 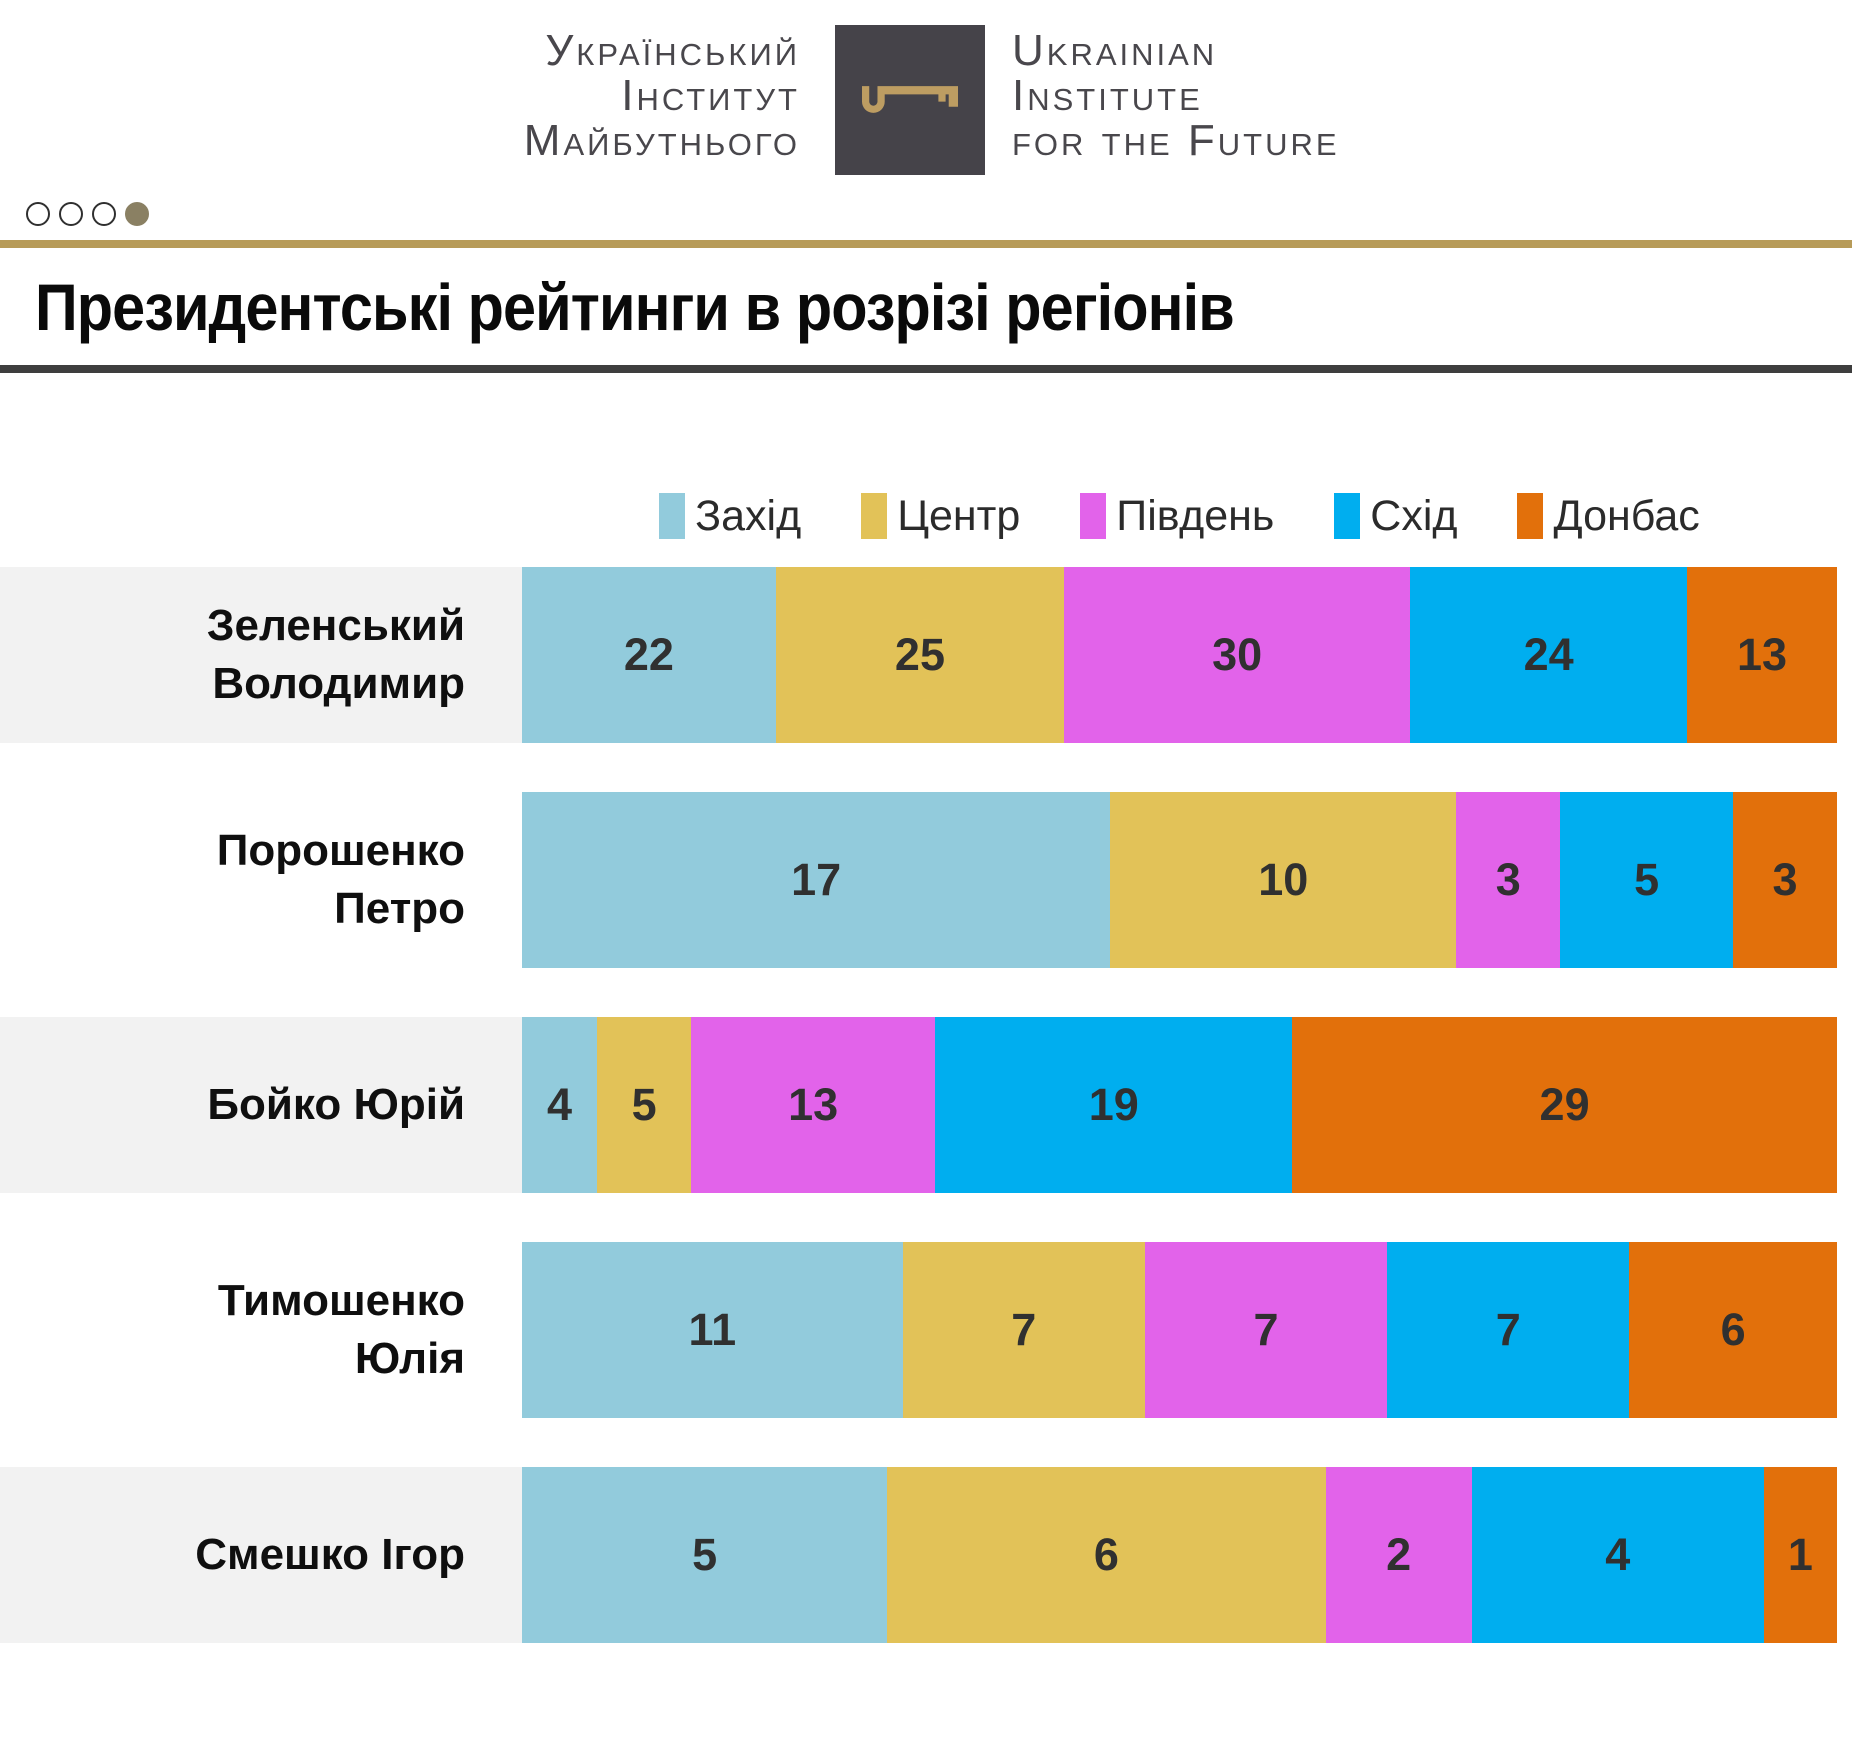 I want to click on bar-segment-Південь: 30, so click(x=1237, y=655).